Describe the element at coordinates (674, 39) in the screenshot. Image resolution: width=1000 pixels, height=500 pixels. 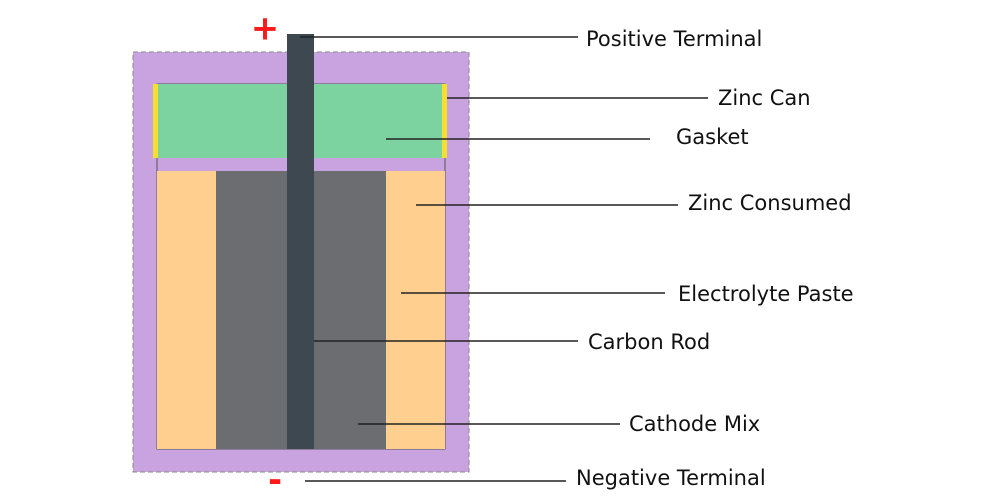
I see `part-label: Positive Terminal` at that location.